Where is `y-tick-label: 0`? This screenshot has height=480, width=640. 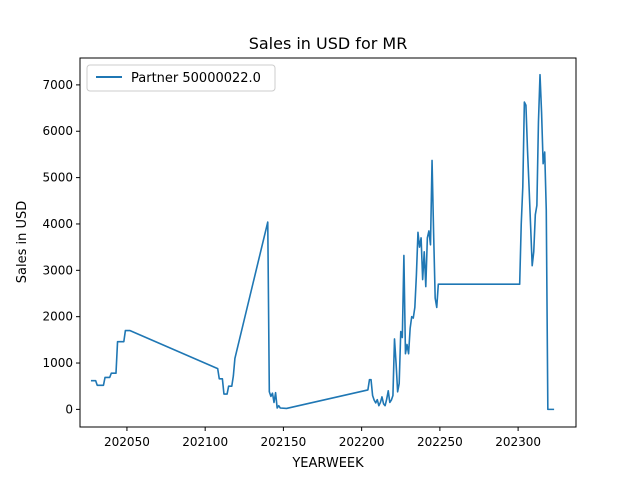 y-tick-label: 0 is located at coordinates (69, 409).